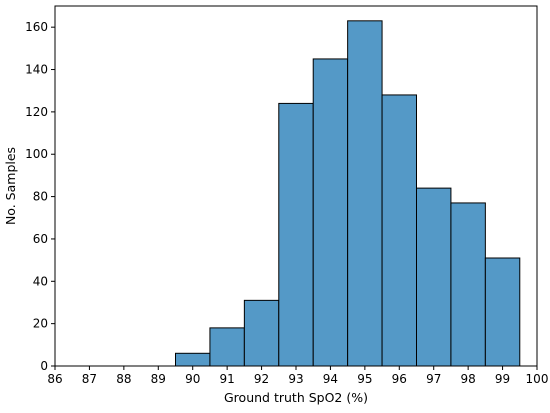 The image size is (550, 413). Describe the element at coordinates (296, 397) in the screenshot. I see `x-axis-label: Ground truth SpO2 (%)` at that location.